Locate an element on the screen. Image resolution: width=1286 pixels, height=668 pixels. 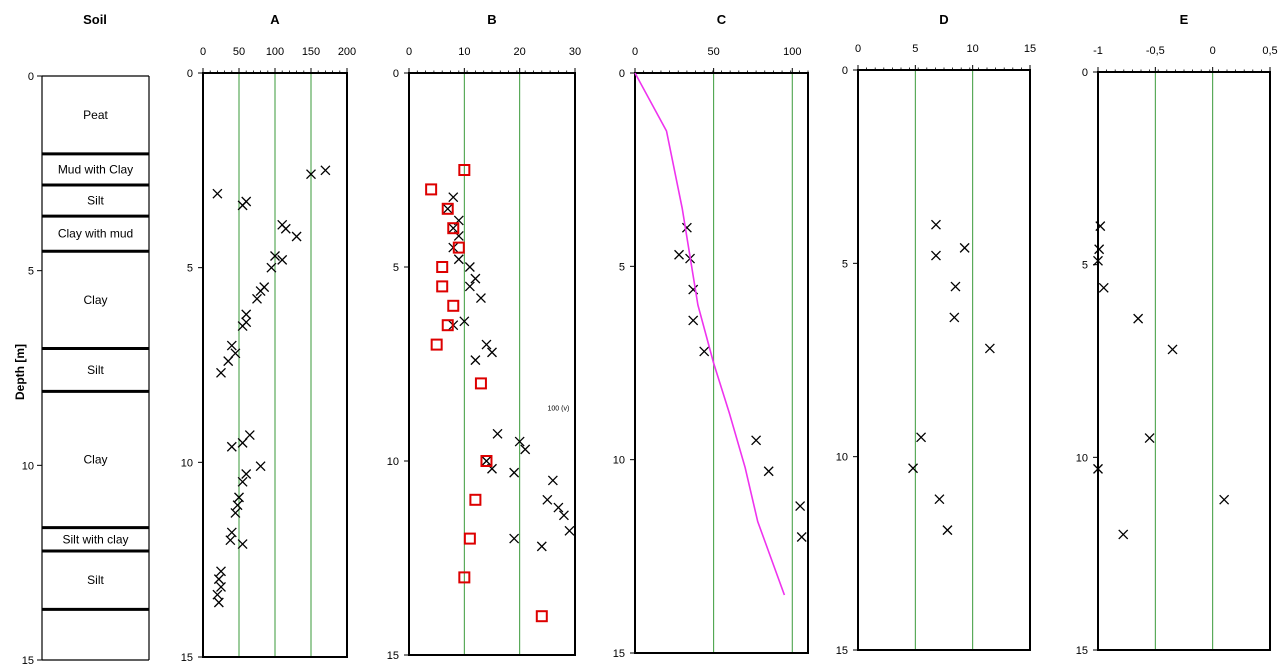
plot-frame is located at coordinates (721, 363).